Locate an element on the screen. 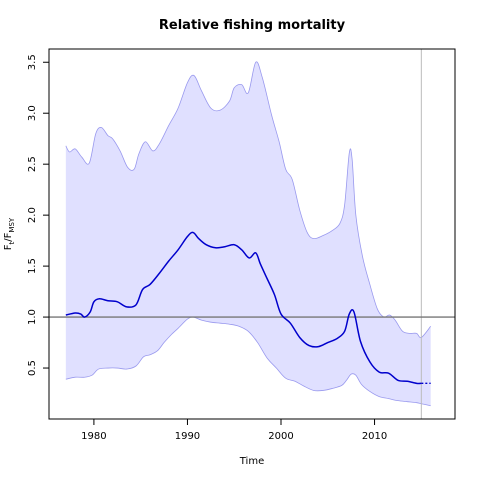 The image size is (480, 480). y-tick-label: 1.0 is located at coordinates (32, 317).